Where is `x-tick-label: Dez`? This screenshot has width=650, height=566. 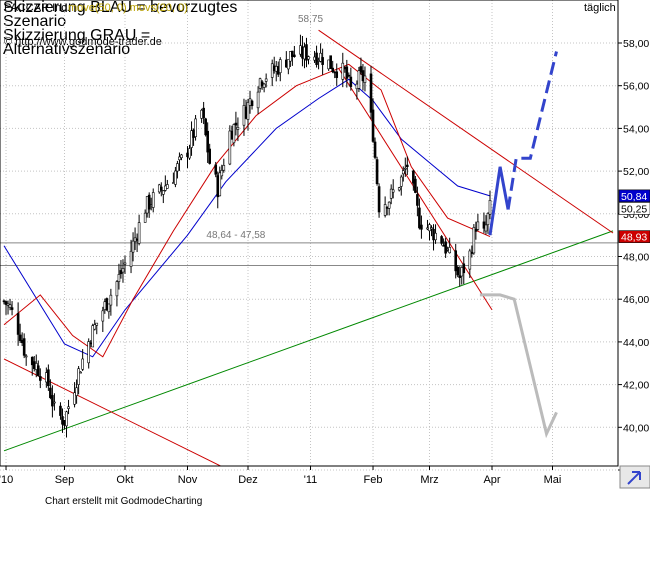 x-tick-label: Dez is located at coordinates (248, 480).